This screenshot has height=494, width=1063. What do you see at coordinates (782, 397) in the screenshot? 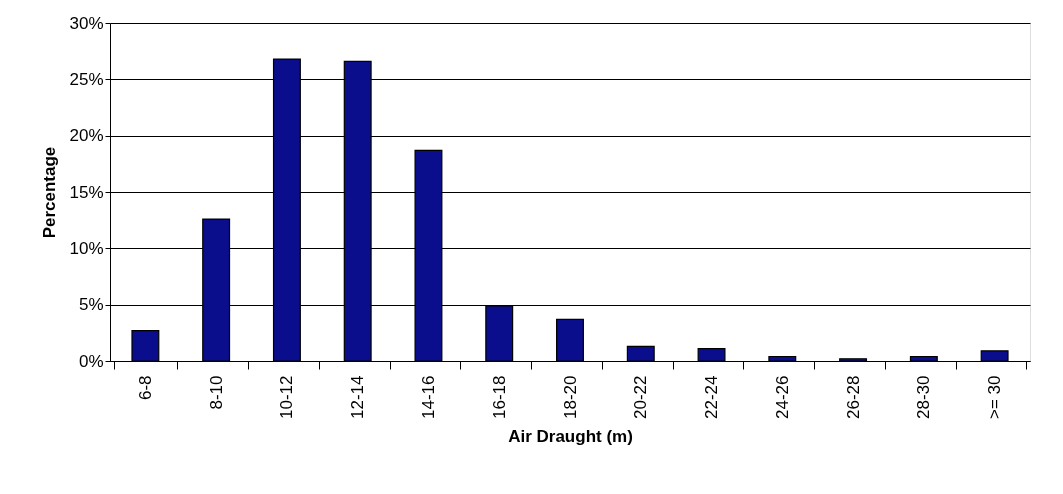
I see `x-tick-label: 24-26` at bounding box center [782, 397].